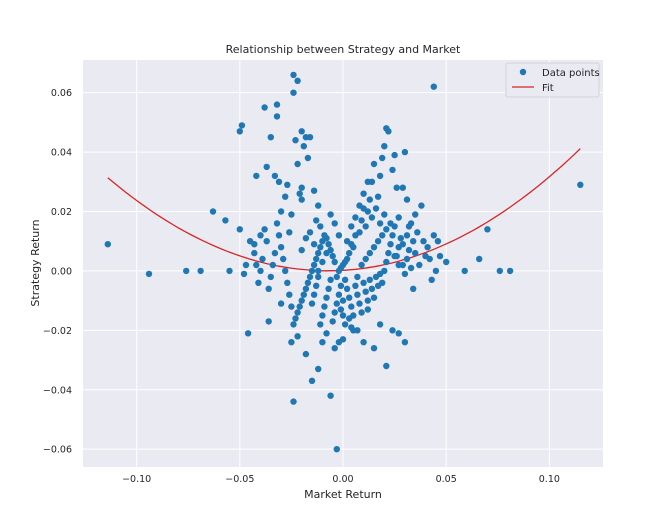 This screenshot has width=662, height=529. I want to click on legend: Data points Fit, so click(552, 80).